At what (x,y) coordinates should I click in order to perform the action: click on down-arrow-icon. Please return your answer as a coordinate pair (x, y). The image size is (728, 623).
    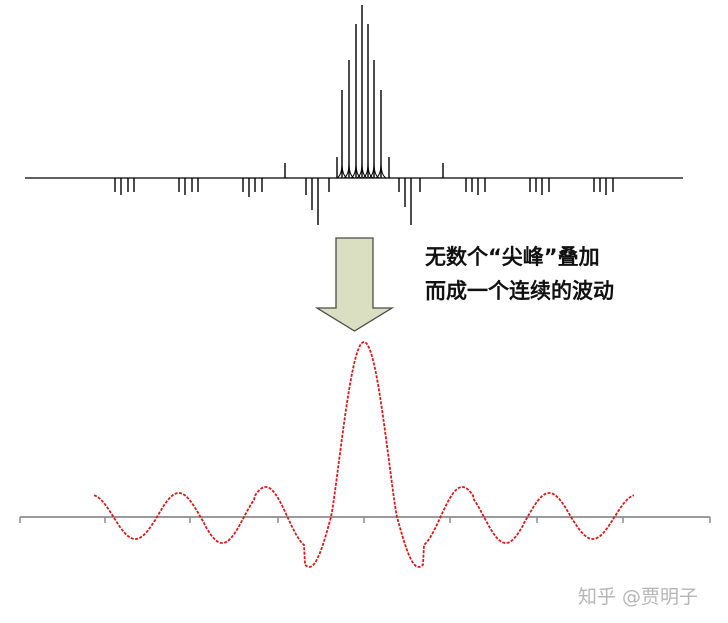
    Looking at the image, I should click on (354, 284).